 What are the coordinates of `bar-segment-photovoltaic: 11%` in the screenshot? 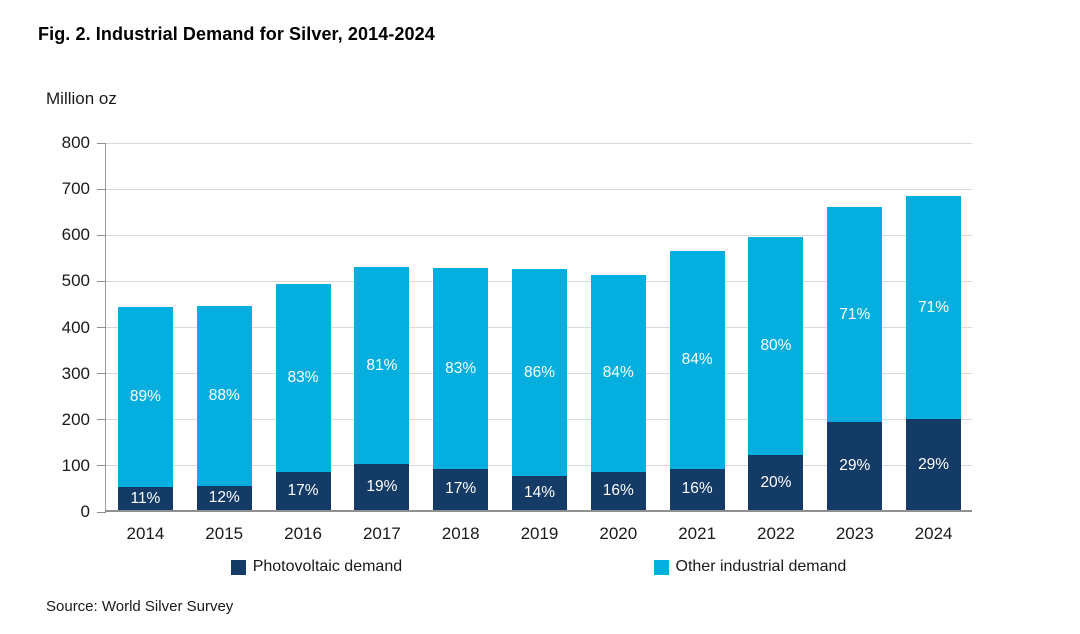 It's located at (145, 498).